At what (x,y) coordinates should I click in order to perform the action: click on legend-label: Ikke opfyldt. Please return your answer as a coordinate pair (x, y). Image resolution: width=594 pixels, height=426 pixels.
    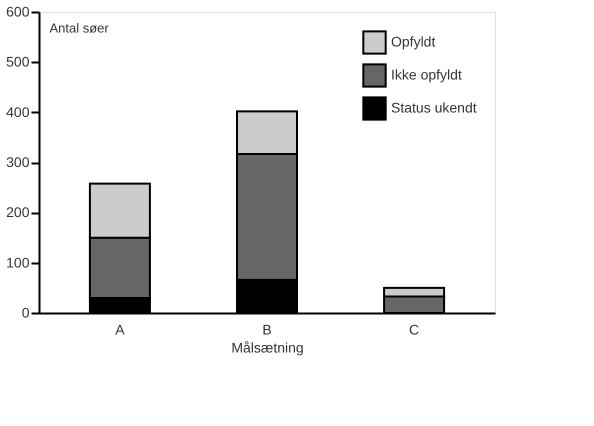
    Looking at the image, I should click on (426, 74).